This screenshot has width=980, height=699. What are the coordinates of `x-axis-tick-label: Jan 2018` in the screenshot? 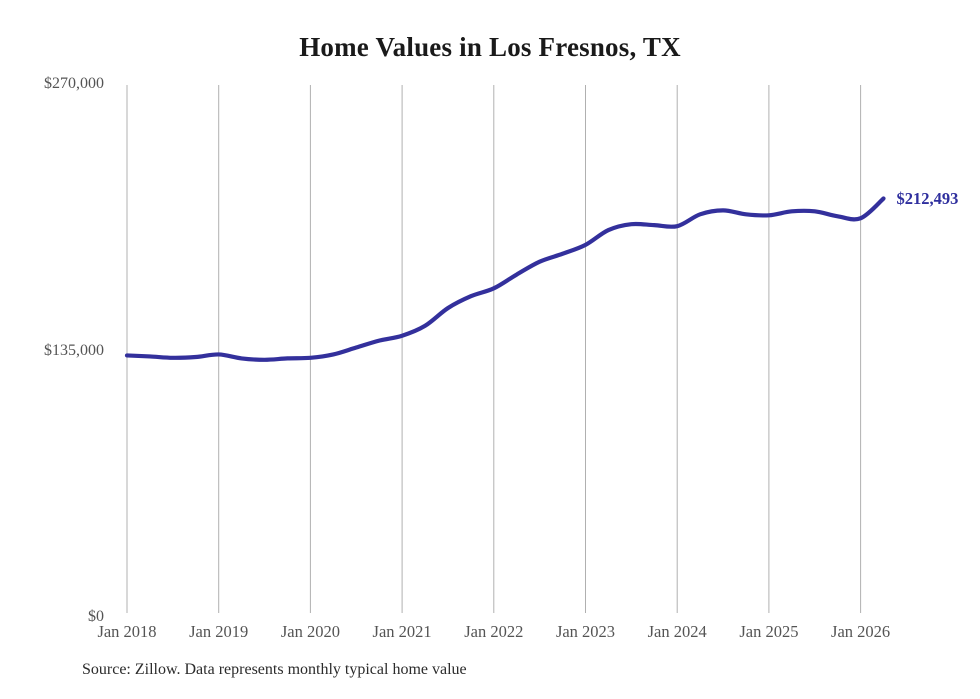 It's located at (127, 631).